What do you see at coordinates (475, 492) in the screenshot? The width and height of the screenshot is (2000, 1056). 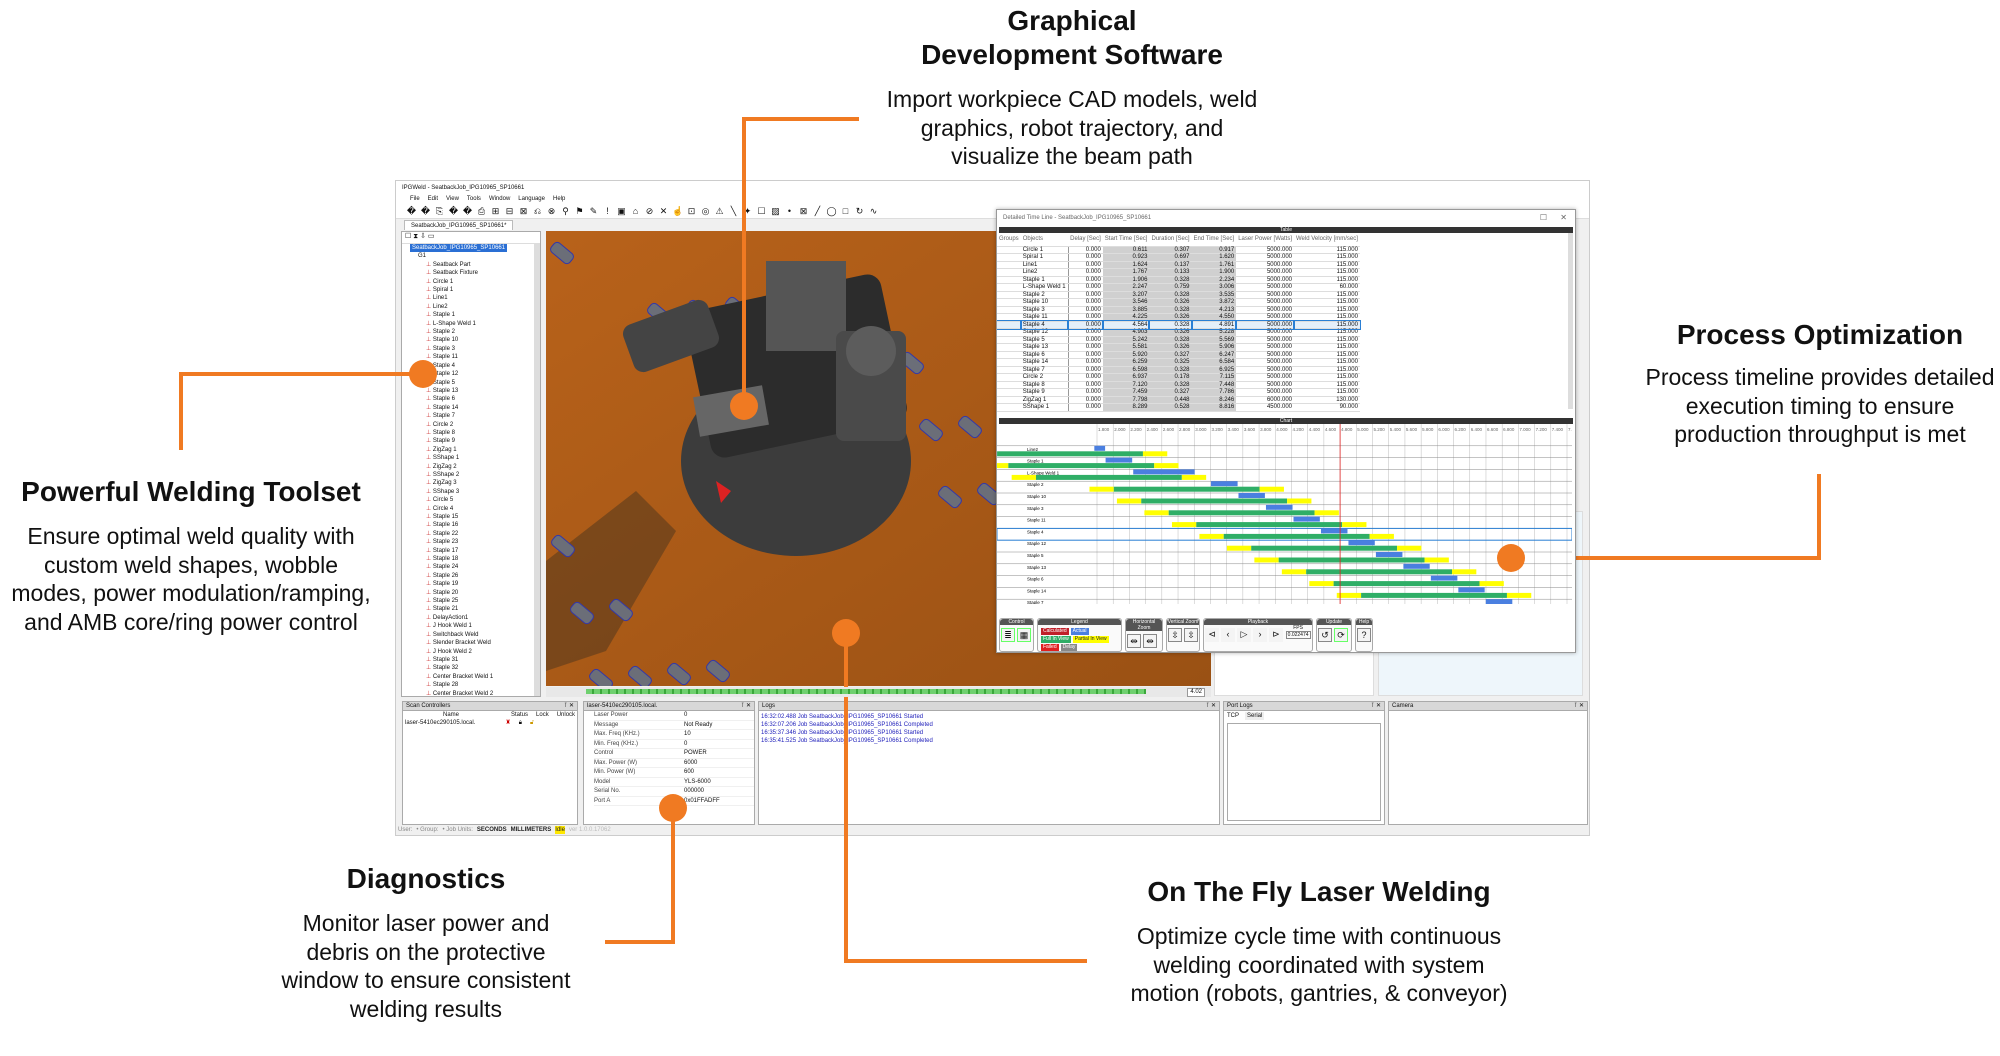 I see `tree-item: ⊥ SShape 3` at bounding box center [475, 492].